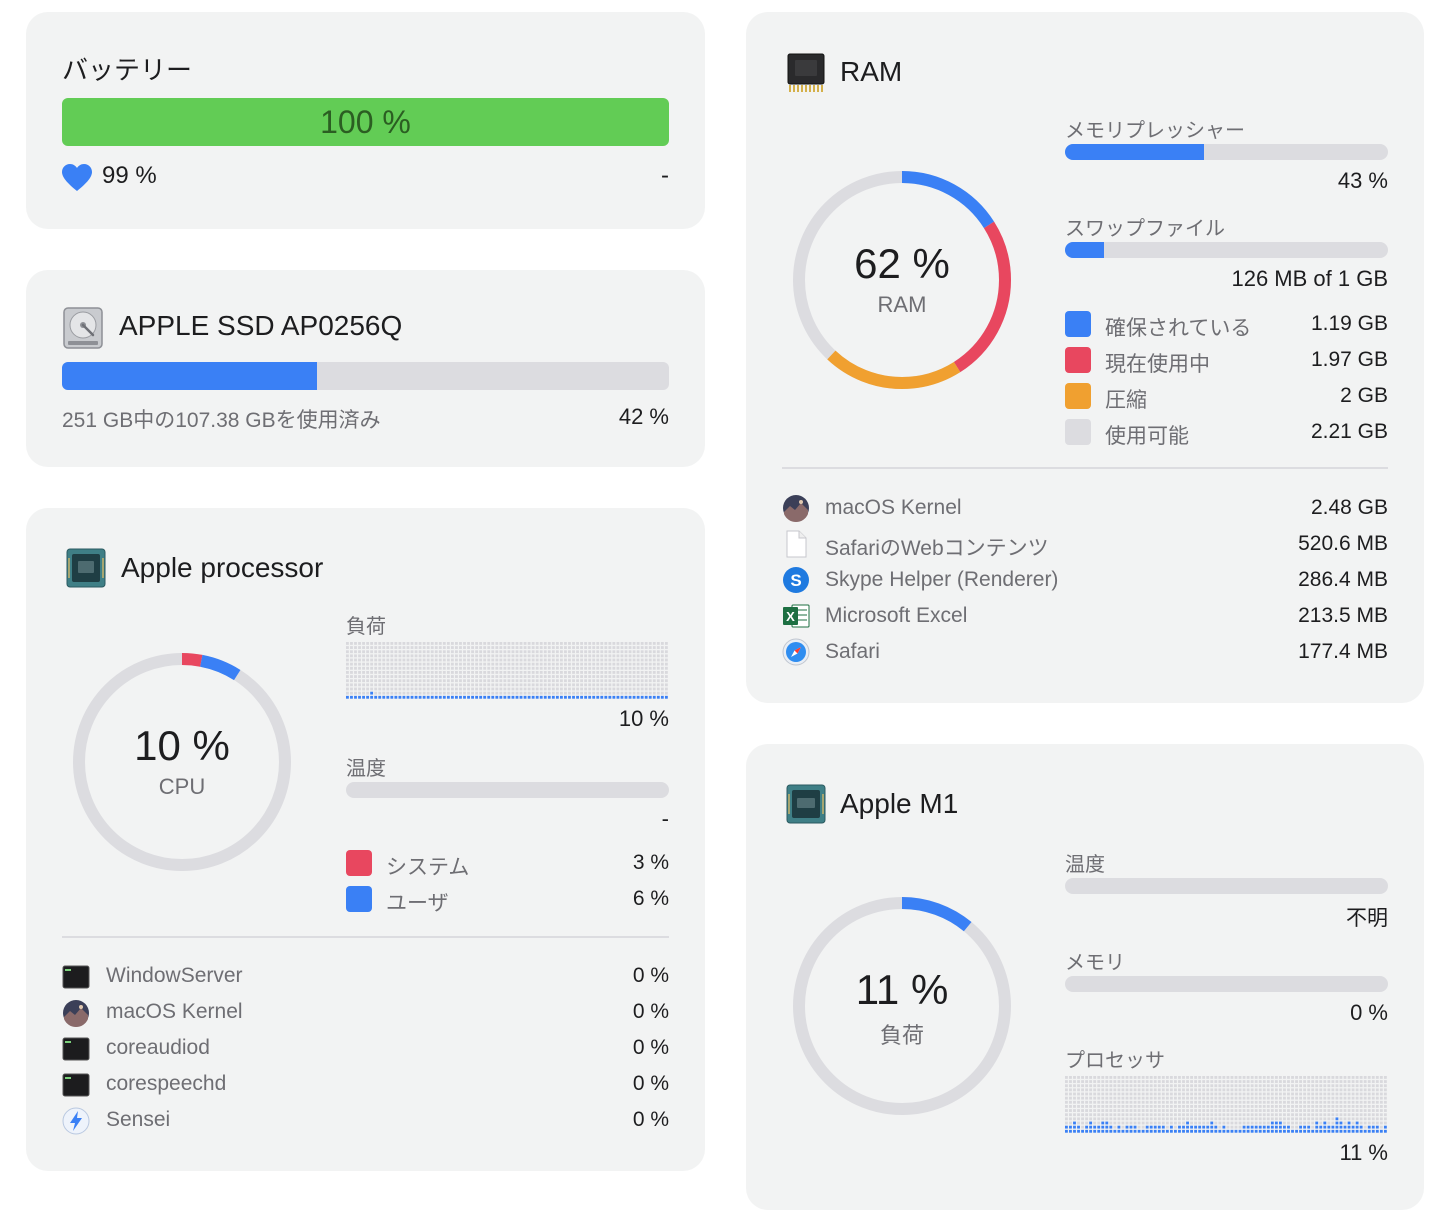 This screenshot has width=1456, height=1216. What do you see at coordinates (650, 898) in the screenshot?
I see `cpu-legend-user-value: 6 %` at bounding box center [650, 898].